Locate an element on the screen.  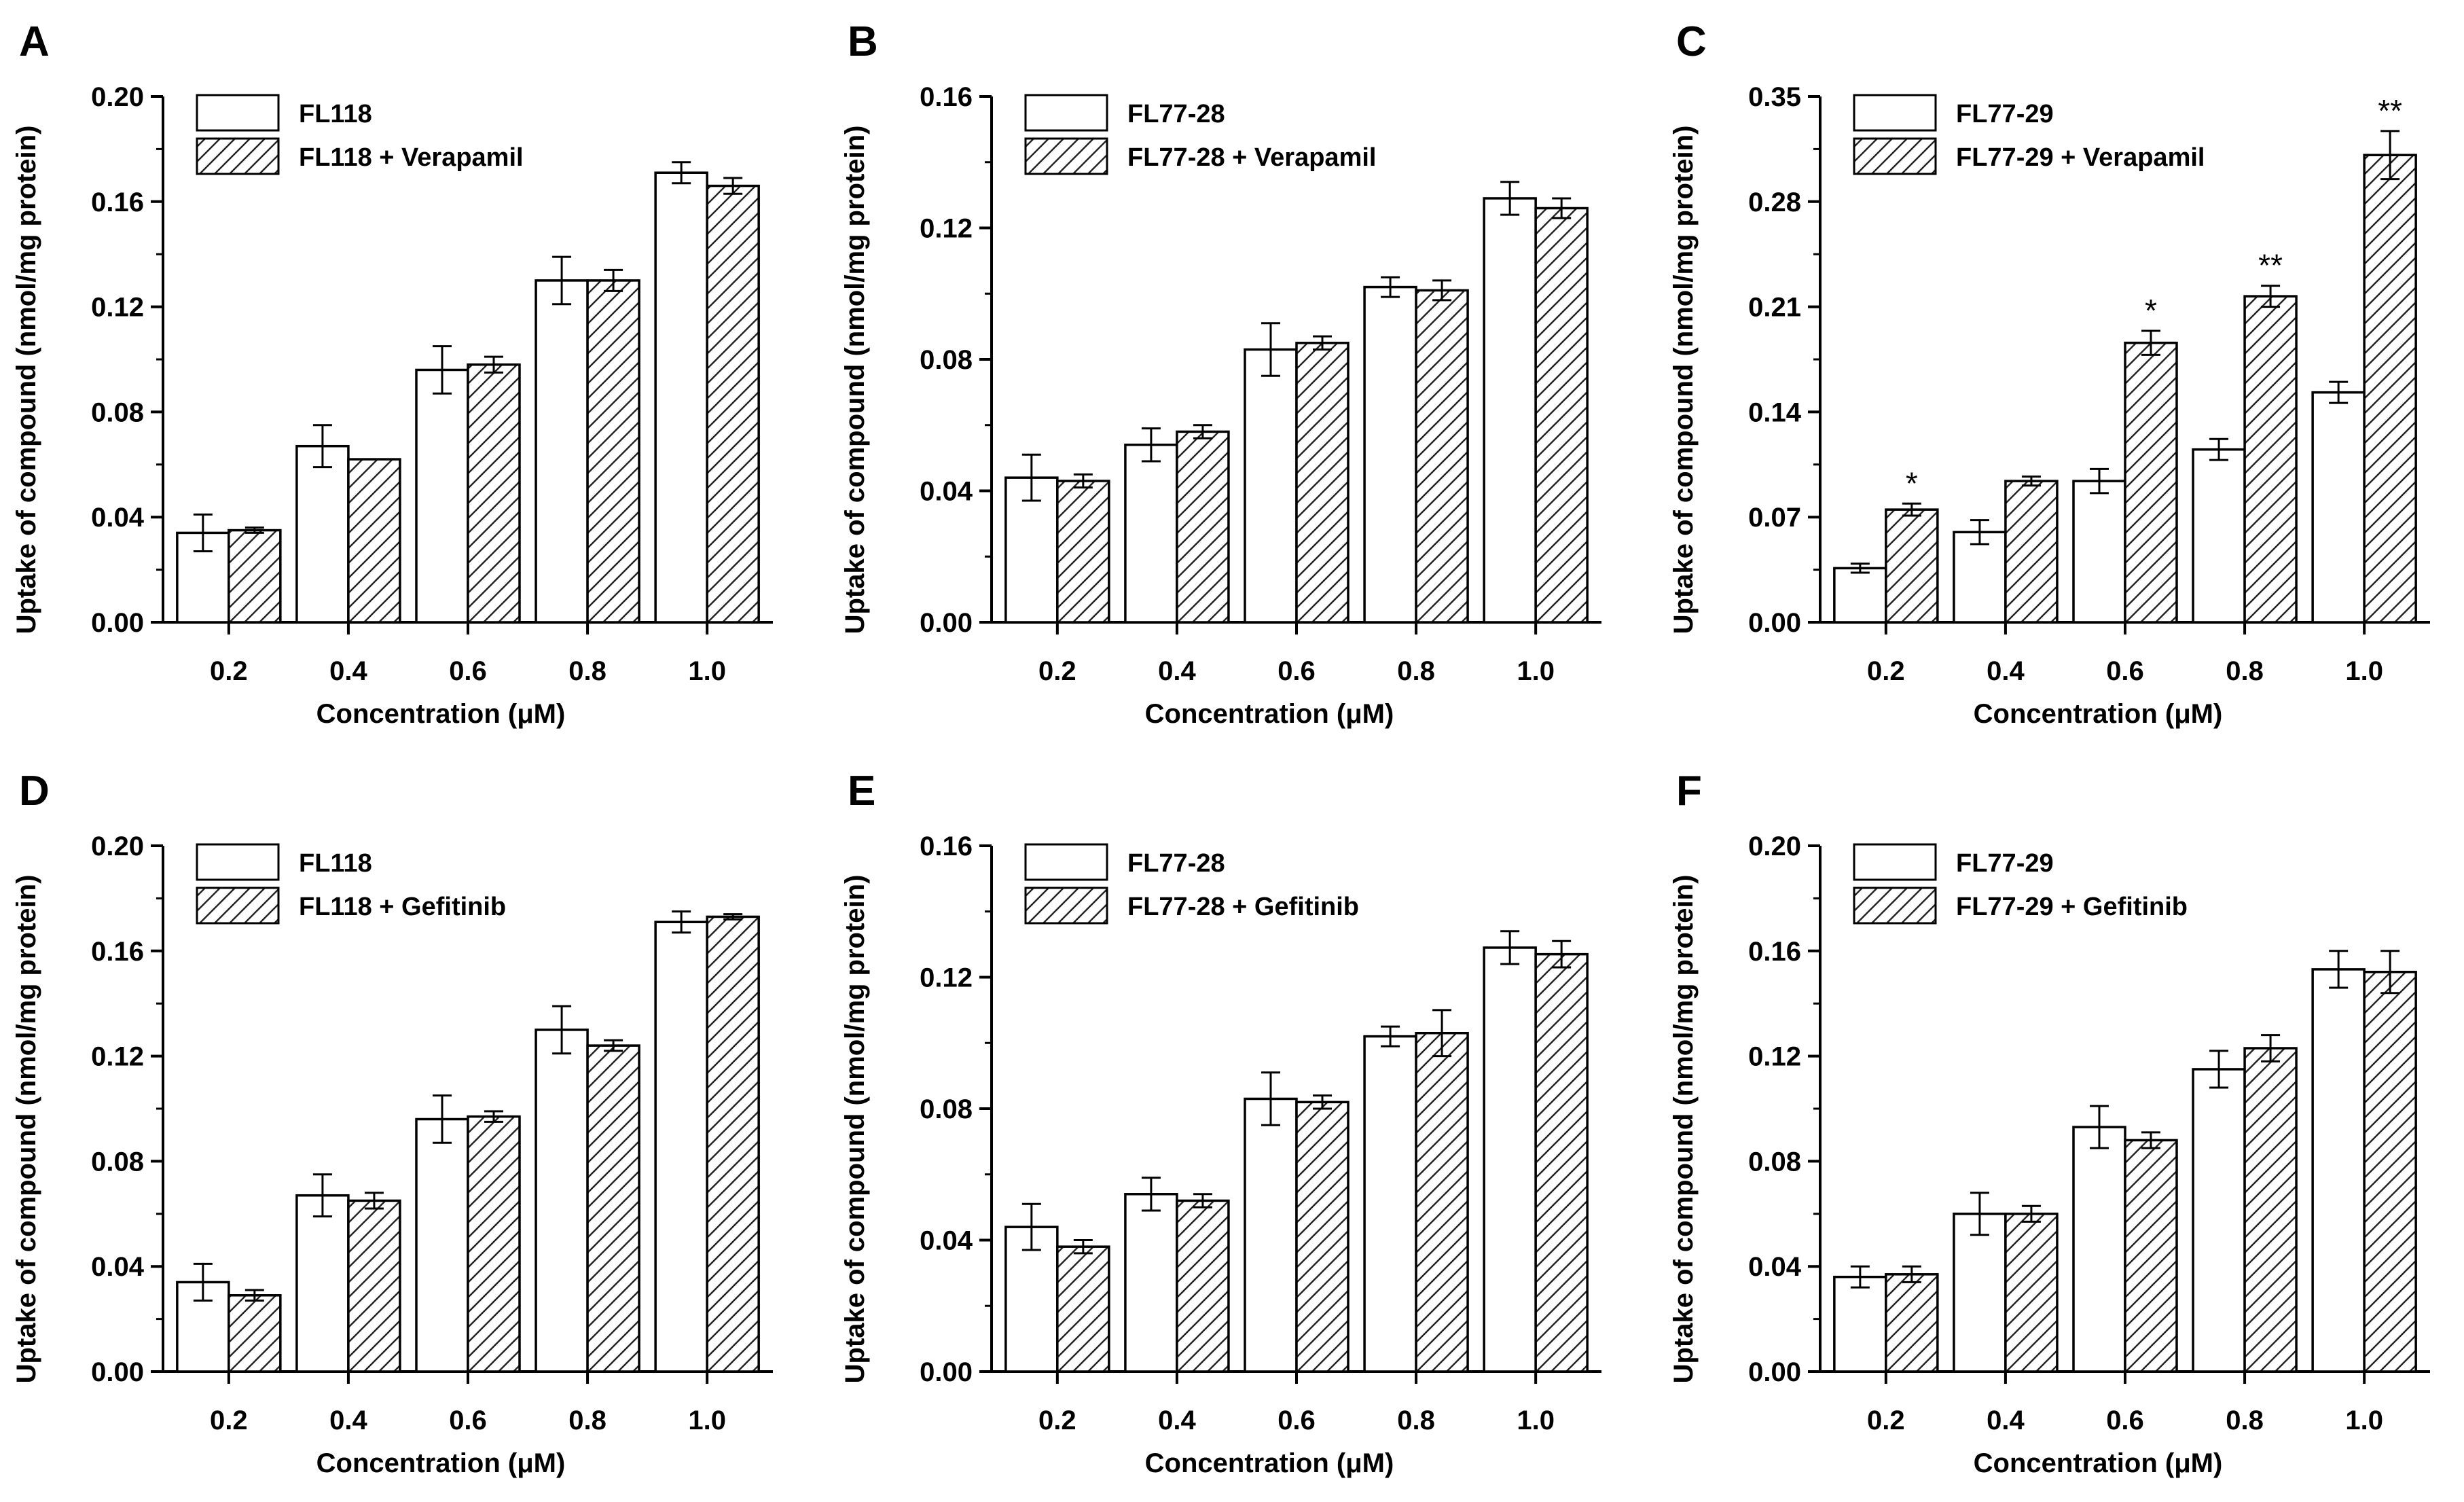
y-tick-label: 0.21 is located at coordinates (1774, 308).